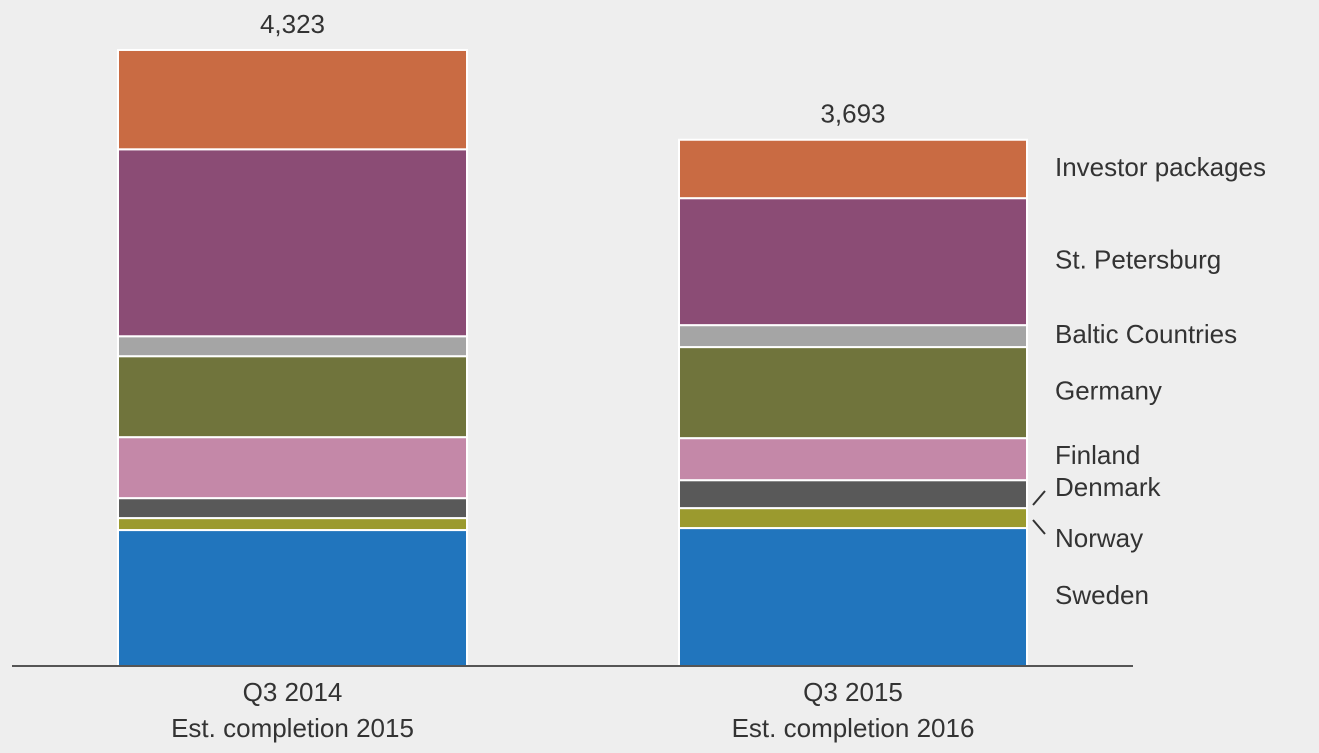 This screenshot has width=1319, height=753. What do you see at coordinates (852, 114) in the screenshot?
I see `total-label: 3,693` at bounding box center [852, 114].